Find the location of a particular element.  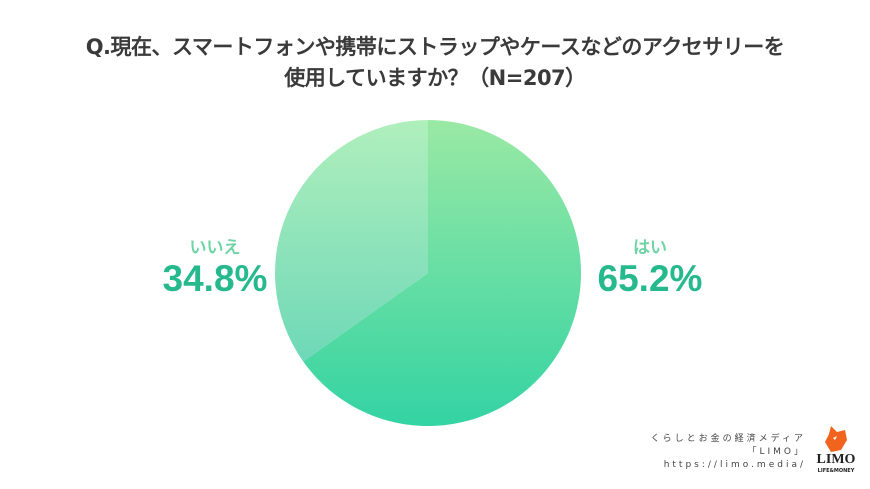

logo-subtitle: LIFE&MONEY is located at coordinates (836, 471).